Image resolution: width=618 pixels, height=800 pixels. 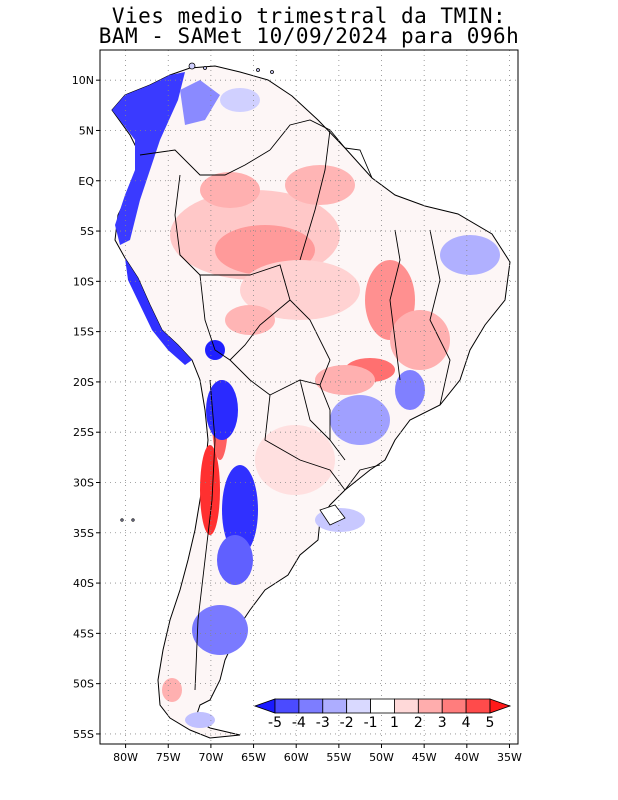 I want to click on x-tick-label: 60W, so click(x=296, y=757).